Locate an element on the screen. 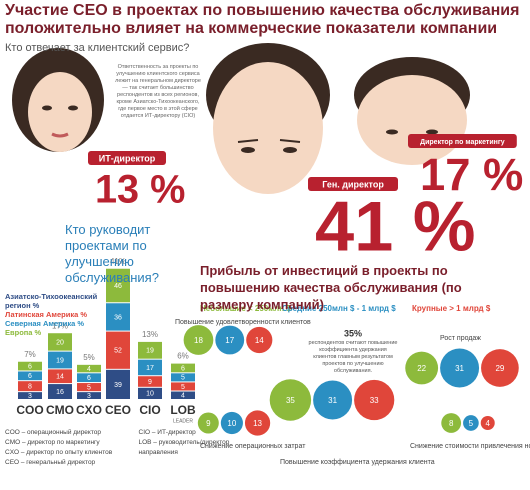  segment-label: 46 is located at coordinates (118, 286).